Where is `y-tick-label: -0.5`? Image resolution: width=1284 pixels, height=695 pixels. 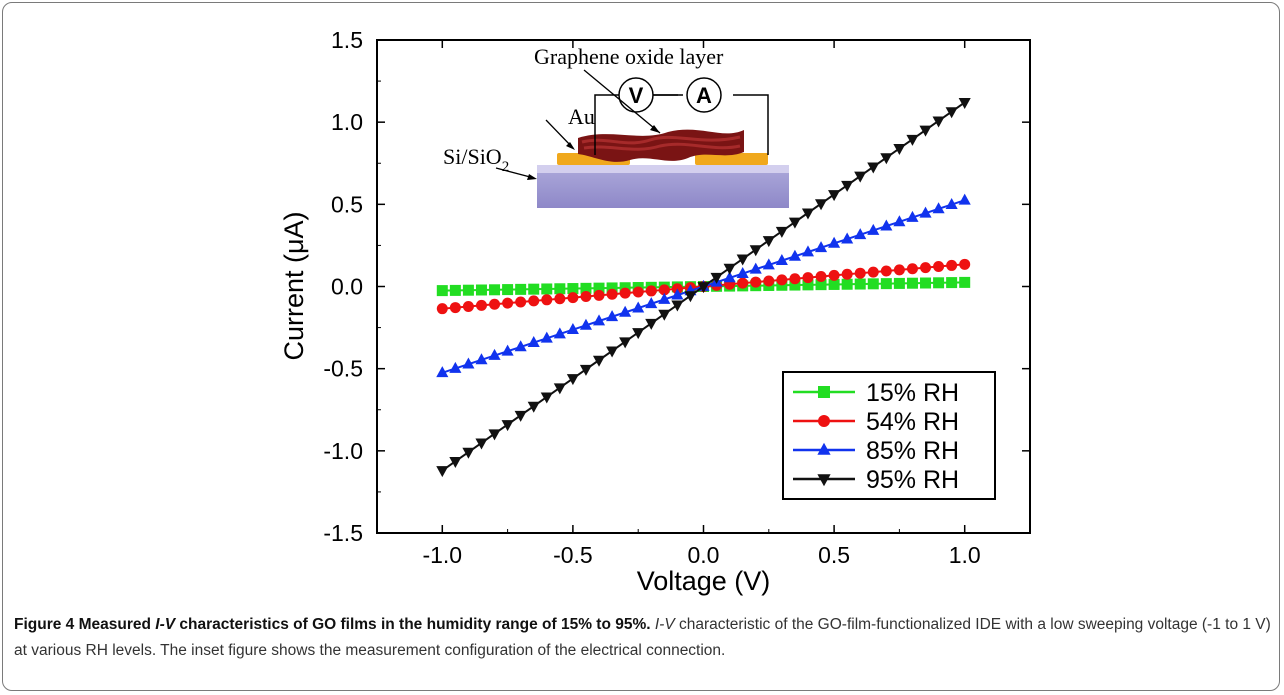
y-tick-label: -0.5 is located at coordinates (343, 369).